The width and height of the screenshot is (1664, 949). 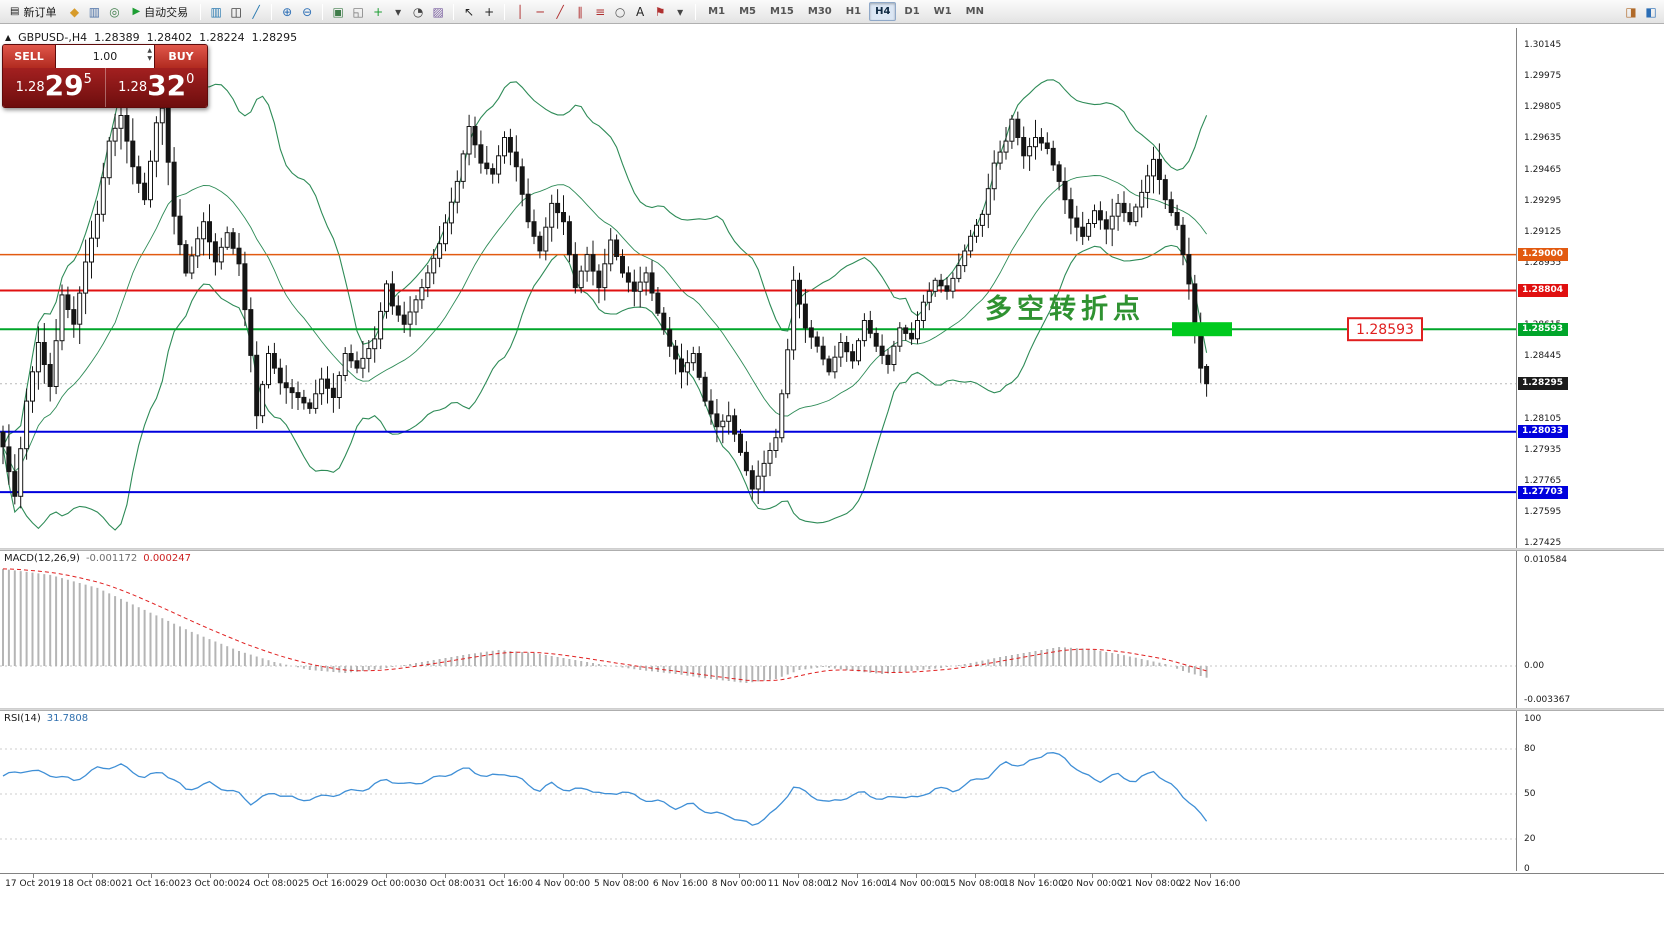 I want to click on toolbar-separator, so click(x=505, y=11).